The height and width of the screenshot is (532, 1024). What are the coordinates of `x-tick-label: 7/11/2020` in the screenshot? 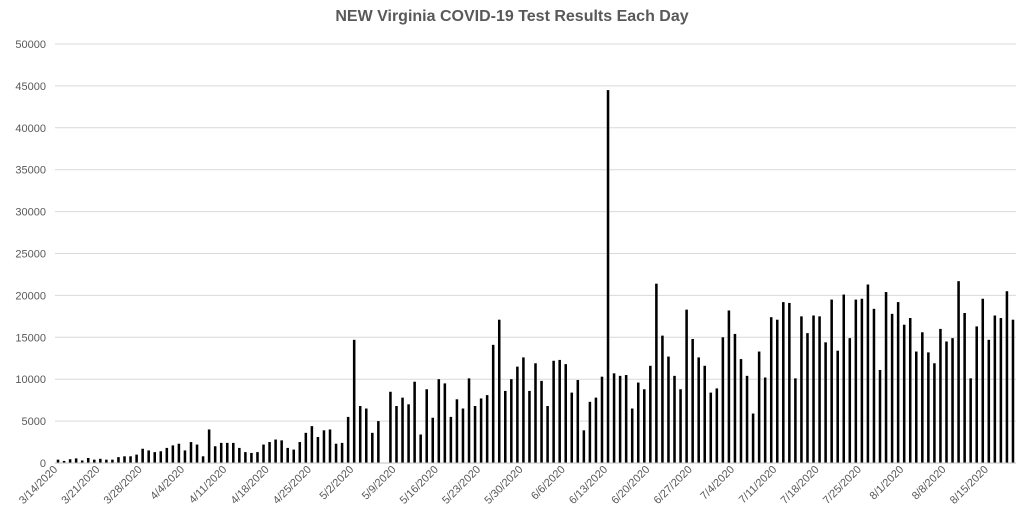 It's located at (758, 485).